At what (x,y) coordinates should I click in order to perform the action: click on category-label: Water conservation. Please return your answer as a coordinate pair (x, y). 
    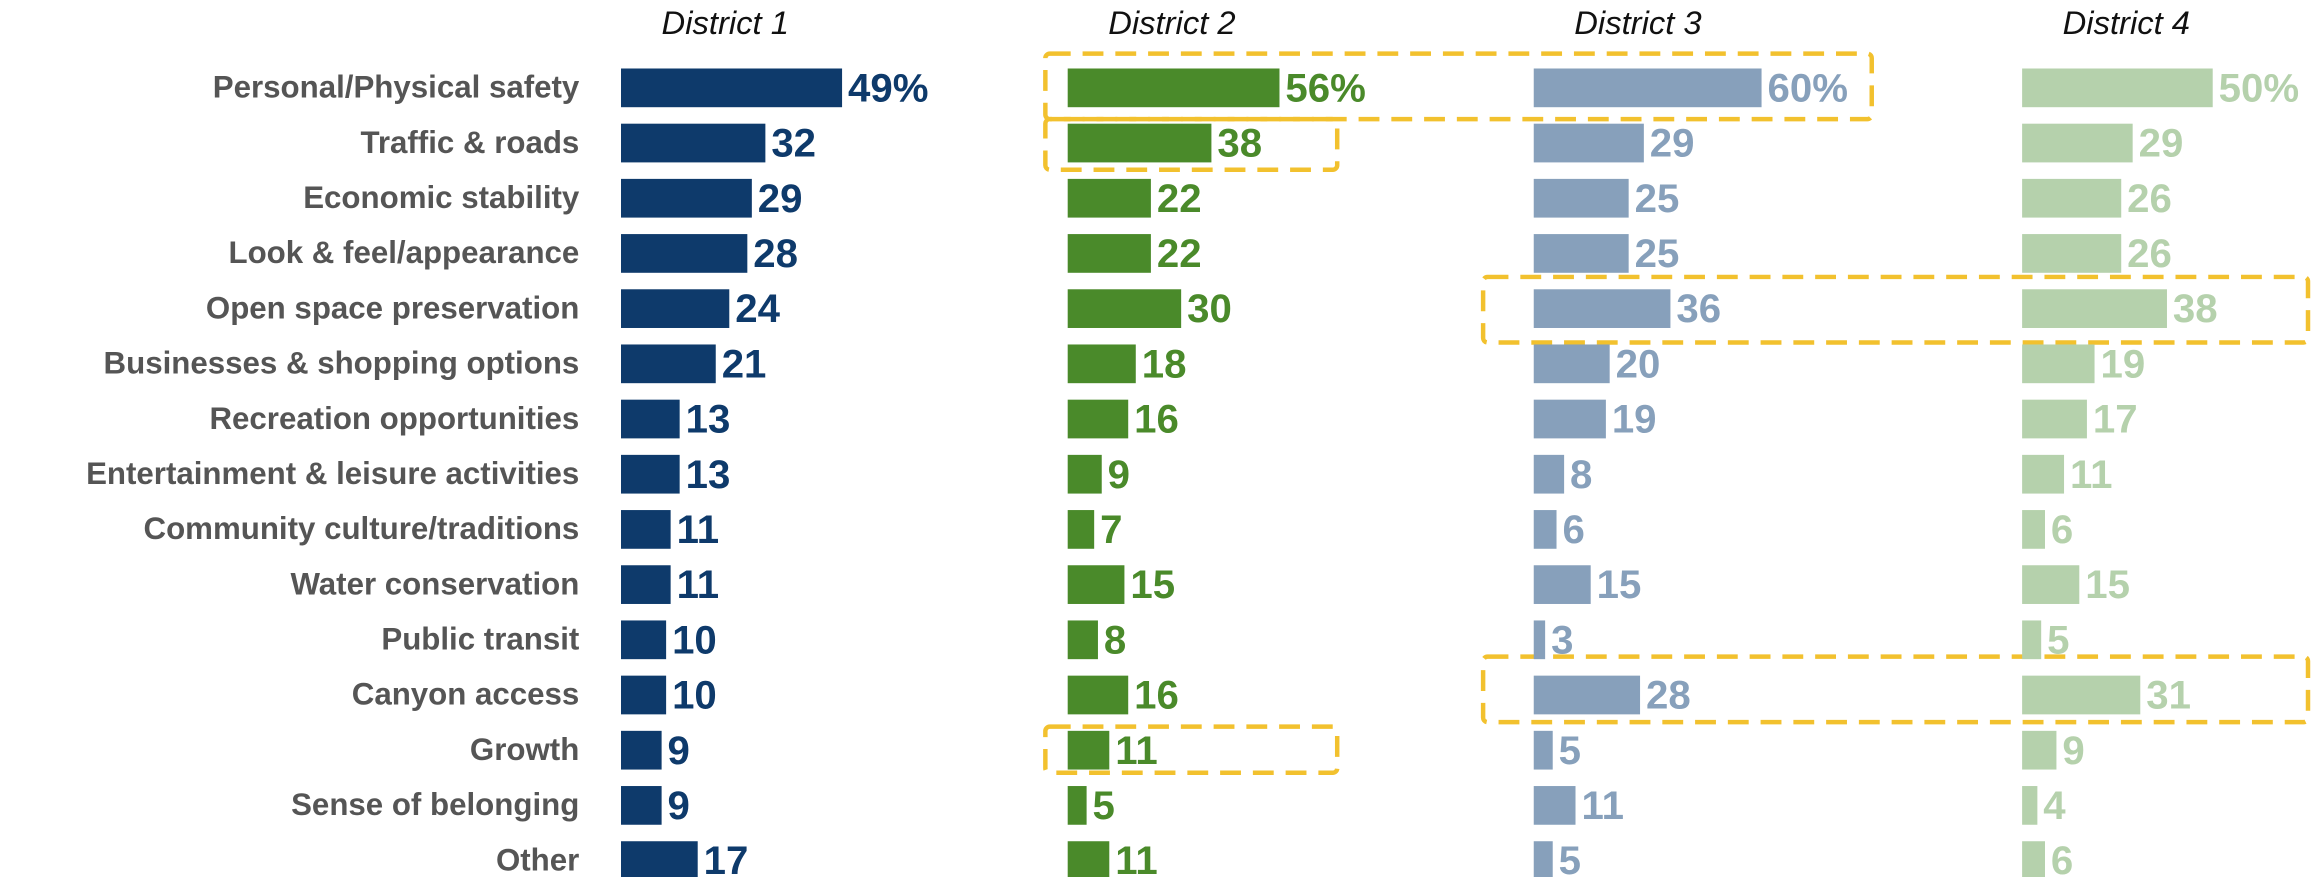
    Looking at the image, I should click on (434, 583).